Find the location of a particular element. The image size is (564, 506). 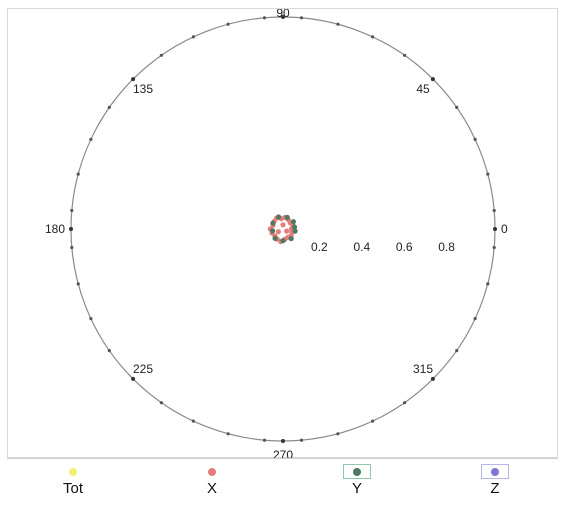

legend-marker-x is located at coordinates (212, 471).